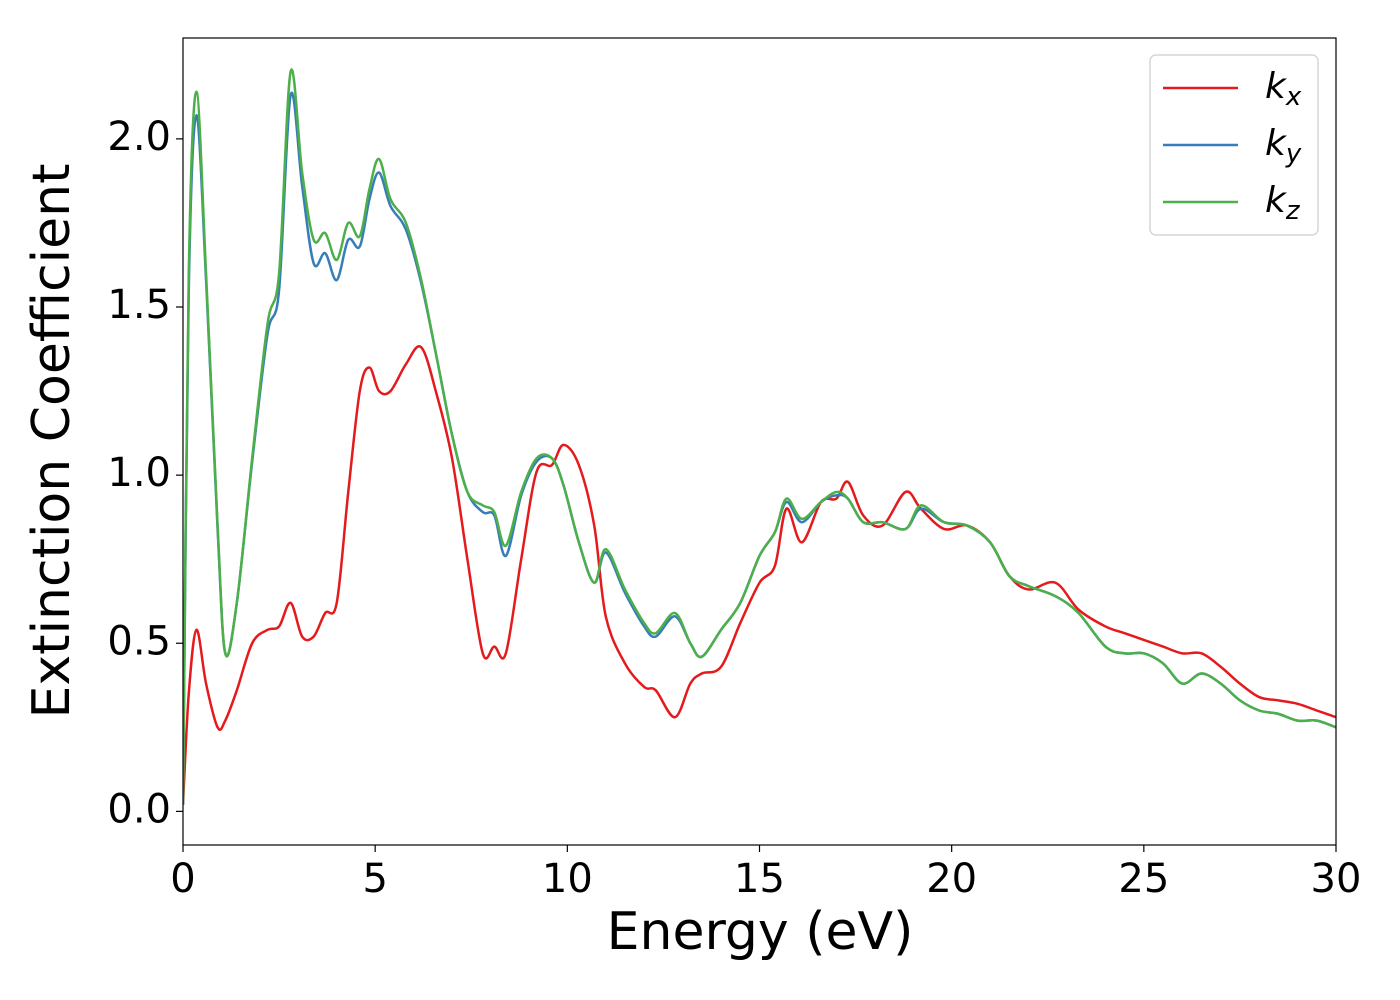 Image resolution: width=1400 pixels, height=1000 pixels. What do you see at coordinates (1283, 146) in the screenshot?
I see `legend-label: ky` at bounding box center [1283, 146].